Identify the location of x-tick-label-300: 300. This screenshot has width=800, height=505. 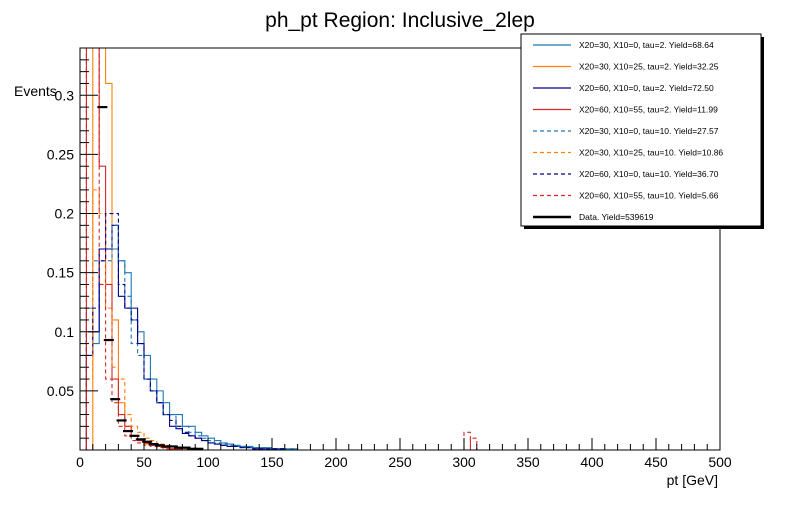
(464, 462).